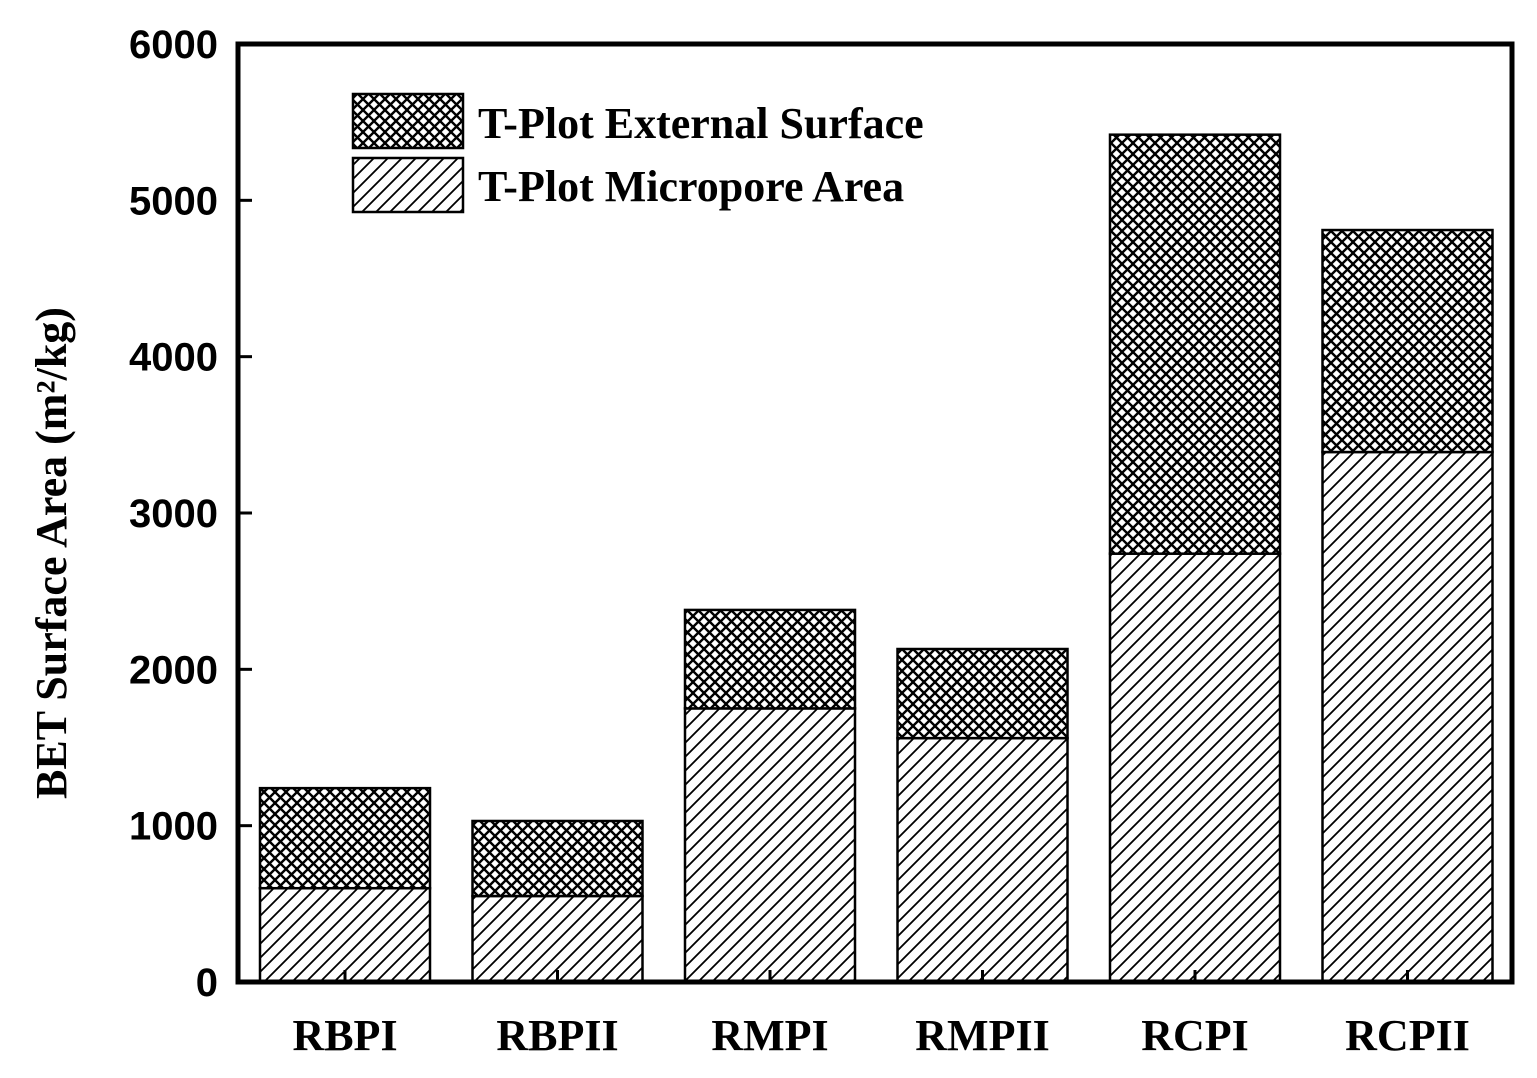  I want to click on x-category-label: RCPII, so click(1407, 1035).